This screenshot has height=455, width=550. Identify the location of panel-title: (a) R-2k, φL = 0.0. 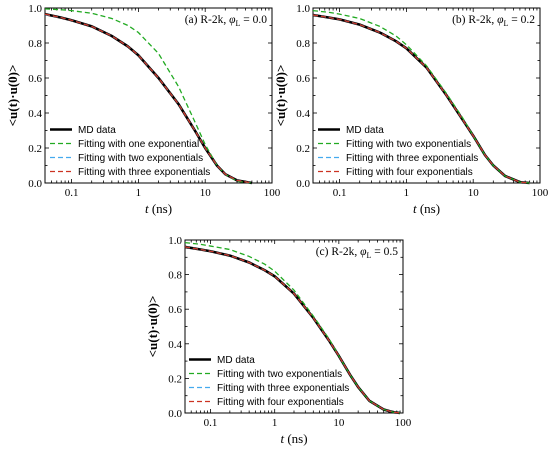
(226, 21).